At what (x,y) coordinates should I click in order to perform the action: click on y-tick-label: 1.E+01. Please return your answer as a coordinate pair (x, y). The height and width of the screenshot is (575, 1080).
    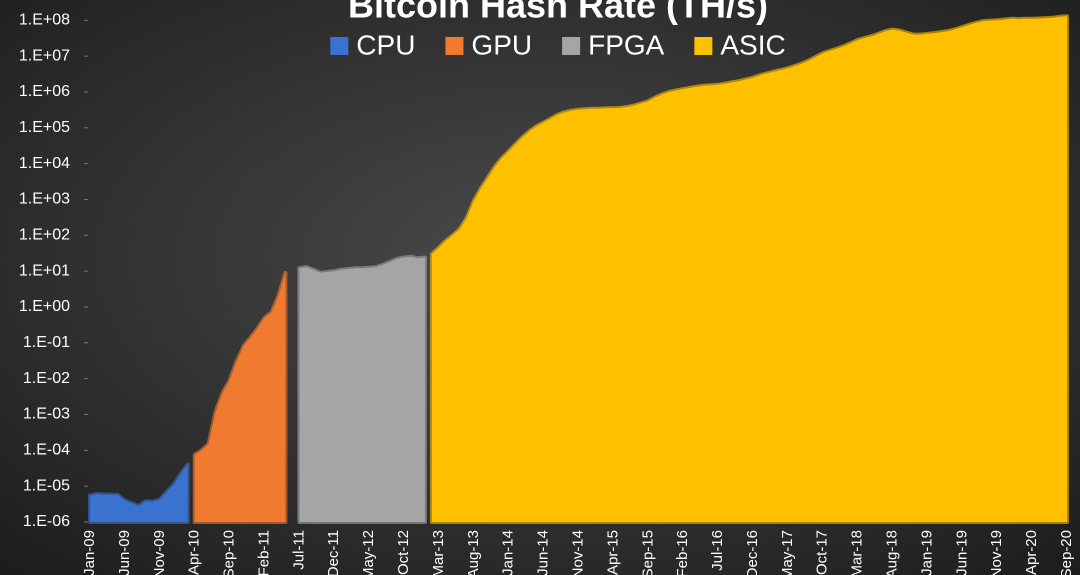
    Looking at the image, I should click on (44, 270).